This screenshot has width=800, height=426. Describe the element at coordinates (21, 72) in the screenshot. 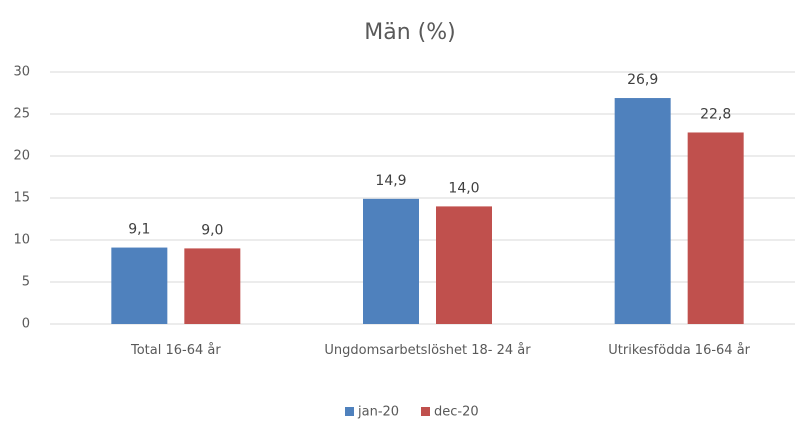

I see `y-tick-label: 30` at that location.